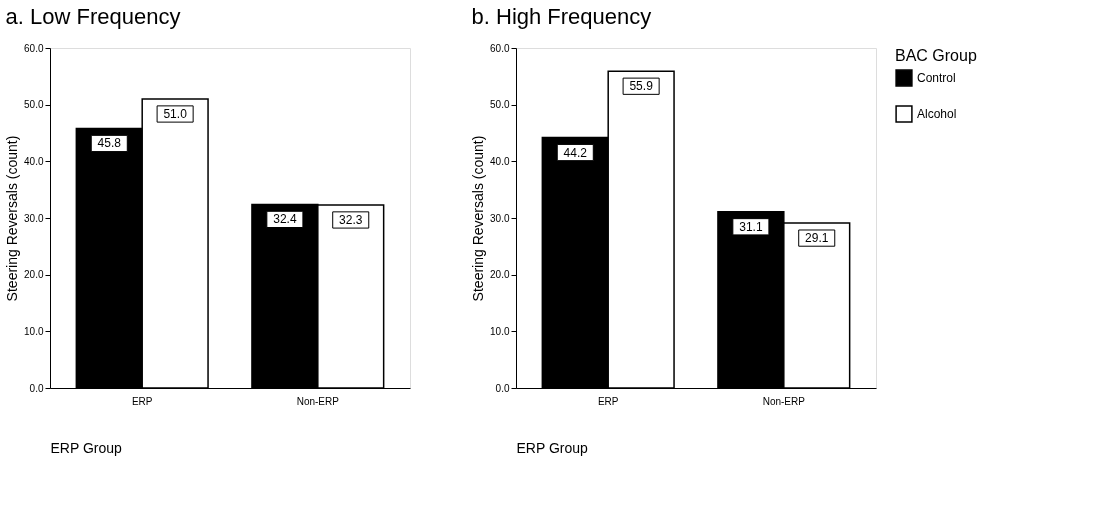  What do you see at coordinates (641, 86) in the screenshot?
I see `data-label: 55.9` at bounding box center [641, 86].